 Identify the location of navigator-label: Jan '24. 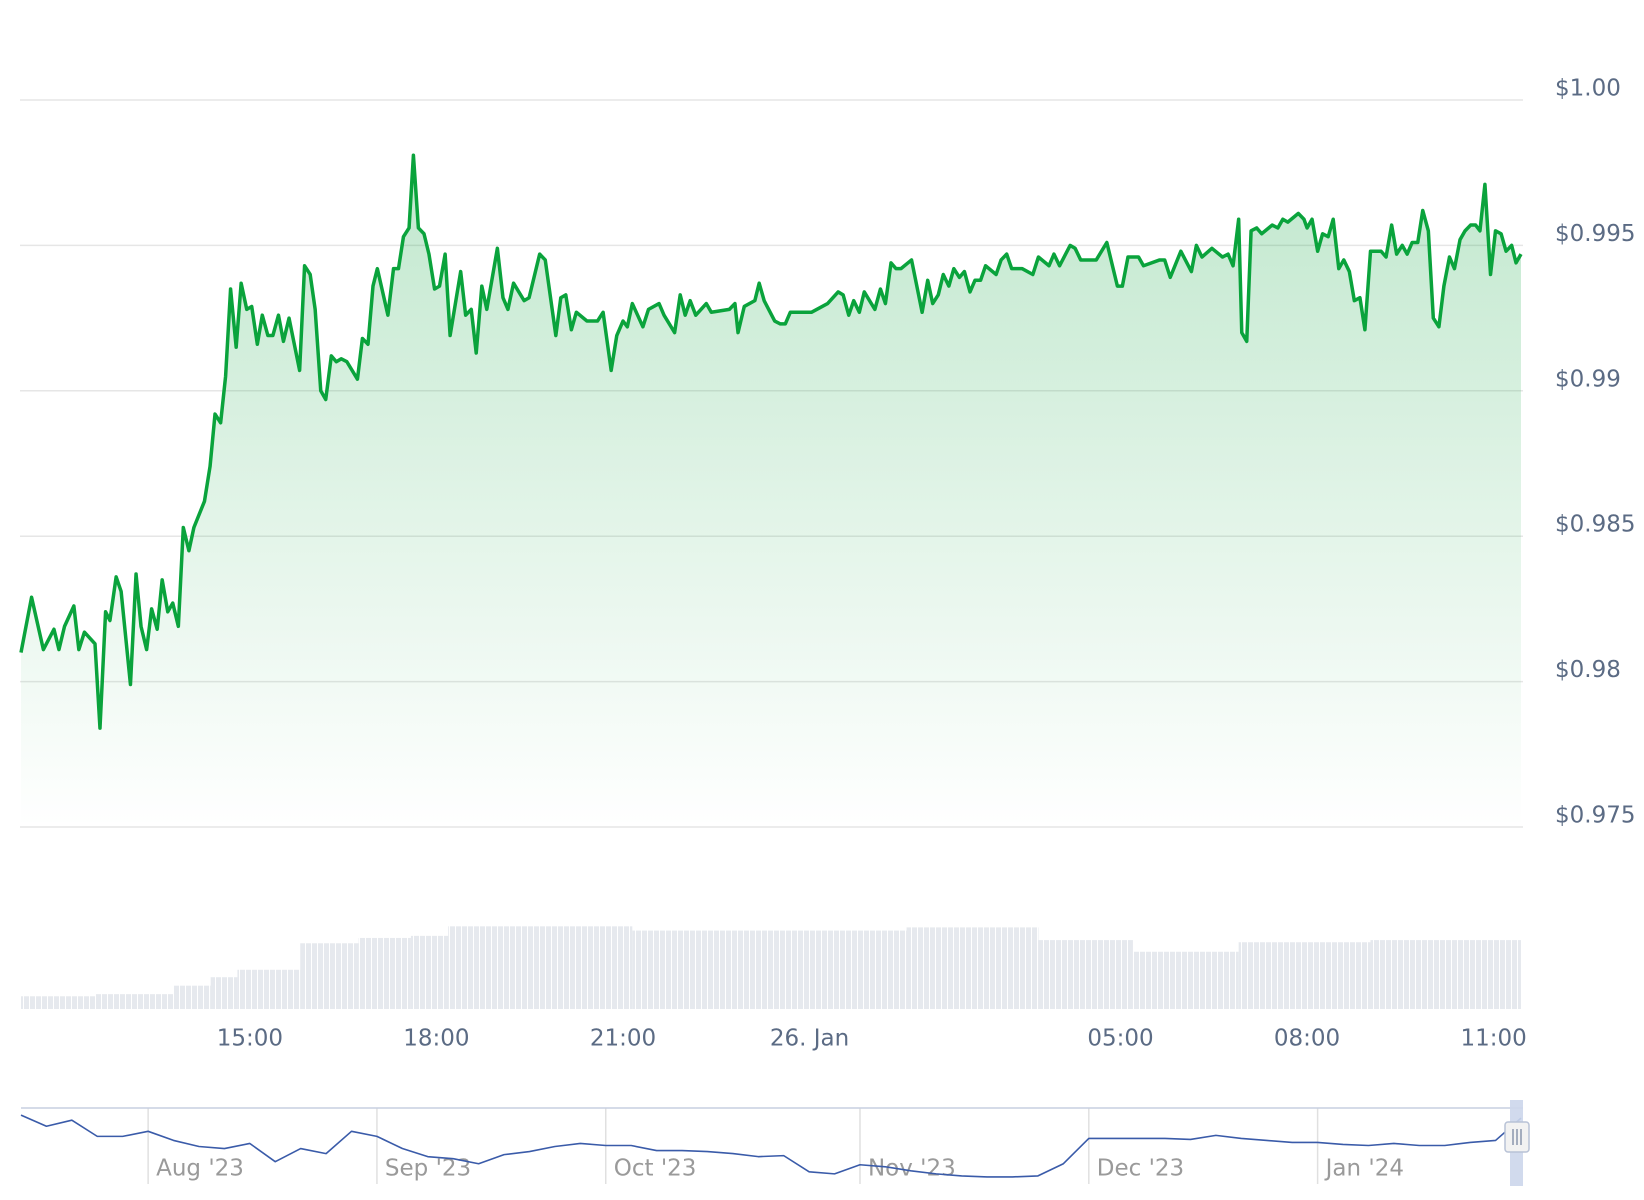
(1364, 1169).